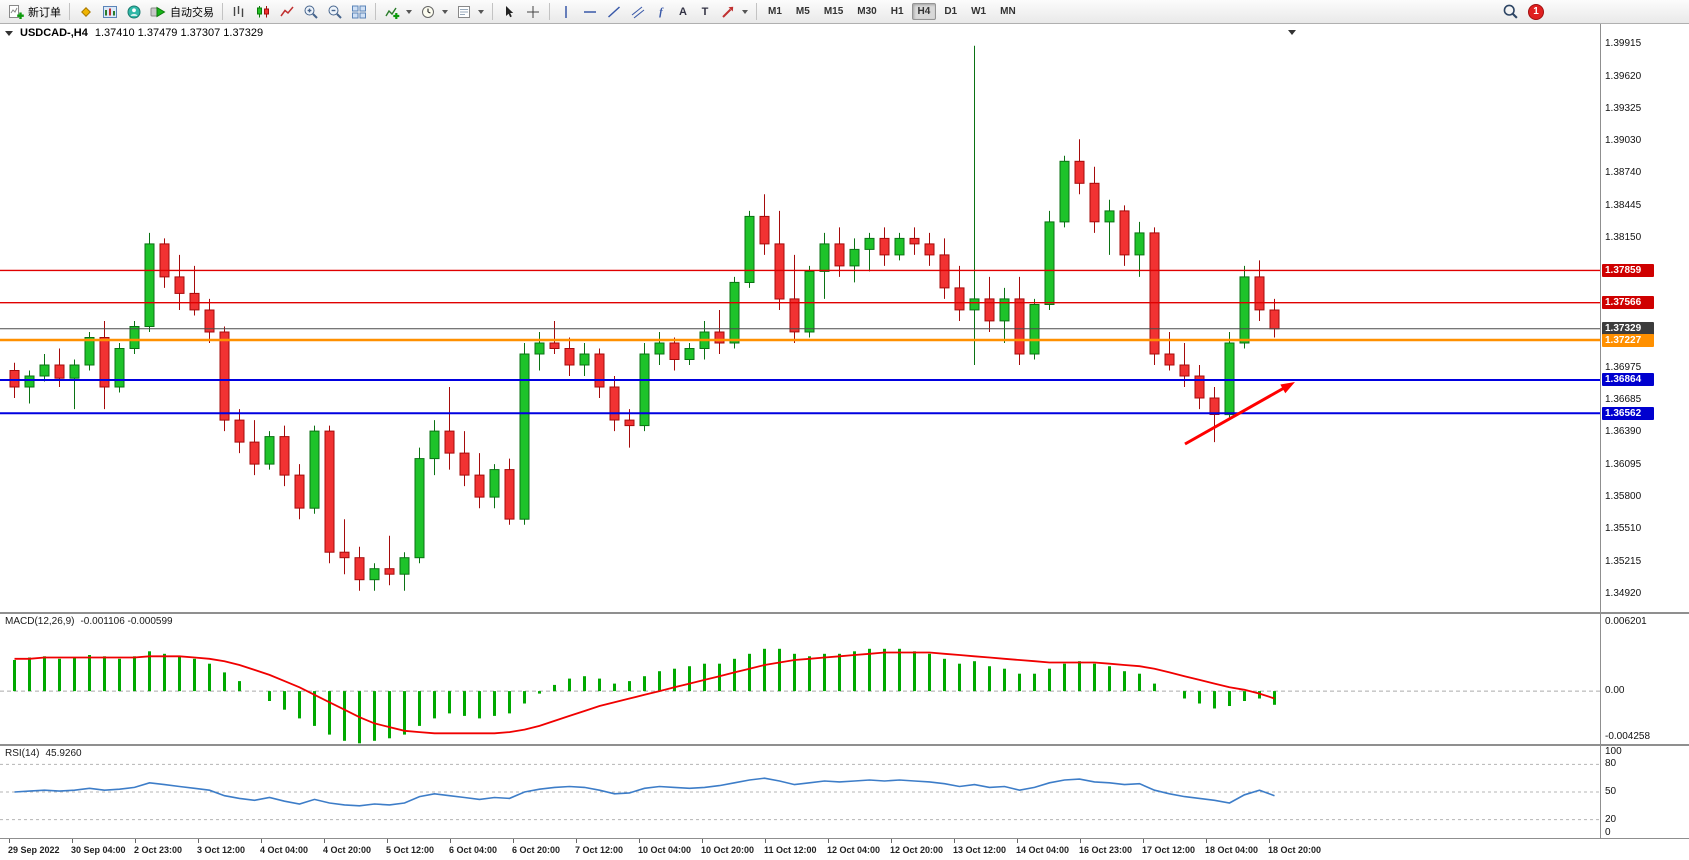  I want to click on time-axis-label: 18 Oct 20:00, so click(1295, 850).